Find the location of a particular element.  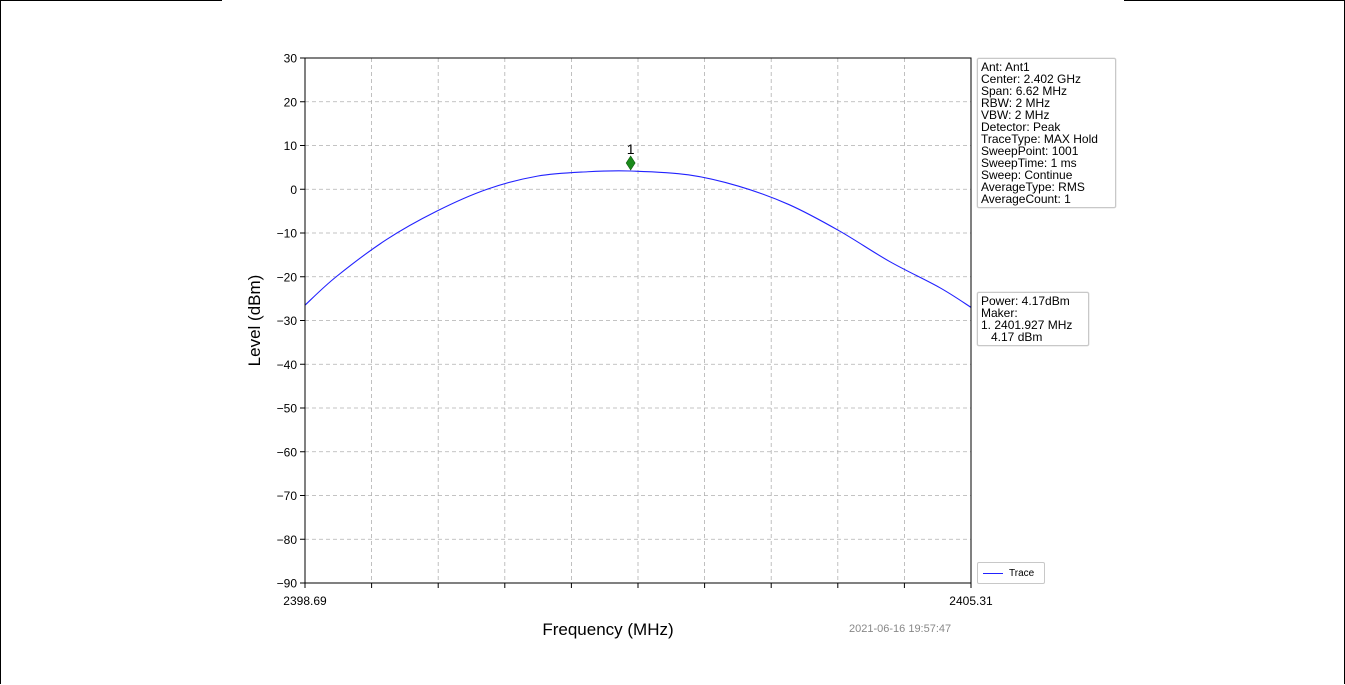

info-line: SweepPoint: 1001 is located at coordinates (1030, 151).